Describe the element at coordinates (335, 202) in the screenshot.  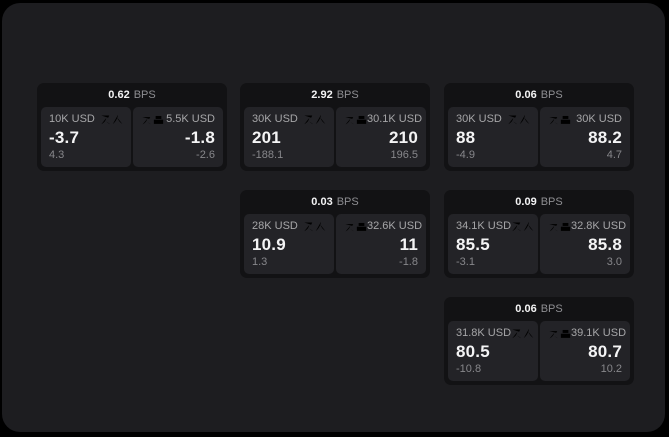
I see `bps-header: 0.03 BPS` at that location.